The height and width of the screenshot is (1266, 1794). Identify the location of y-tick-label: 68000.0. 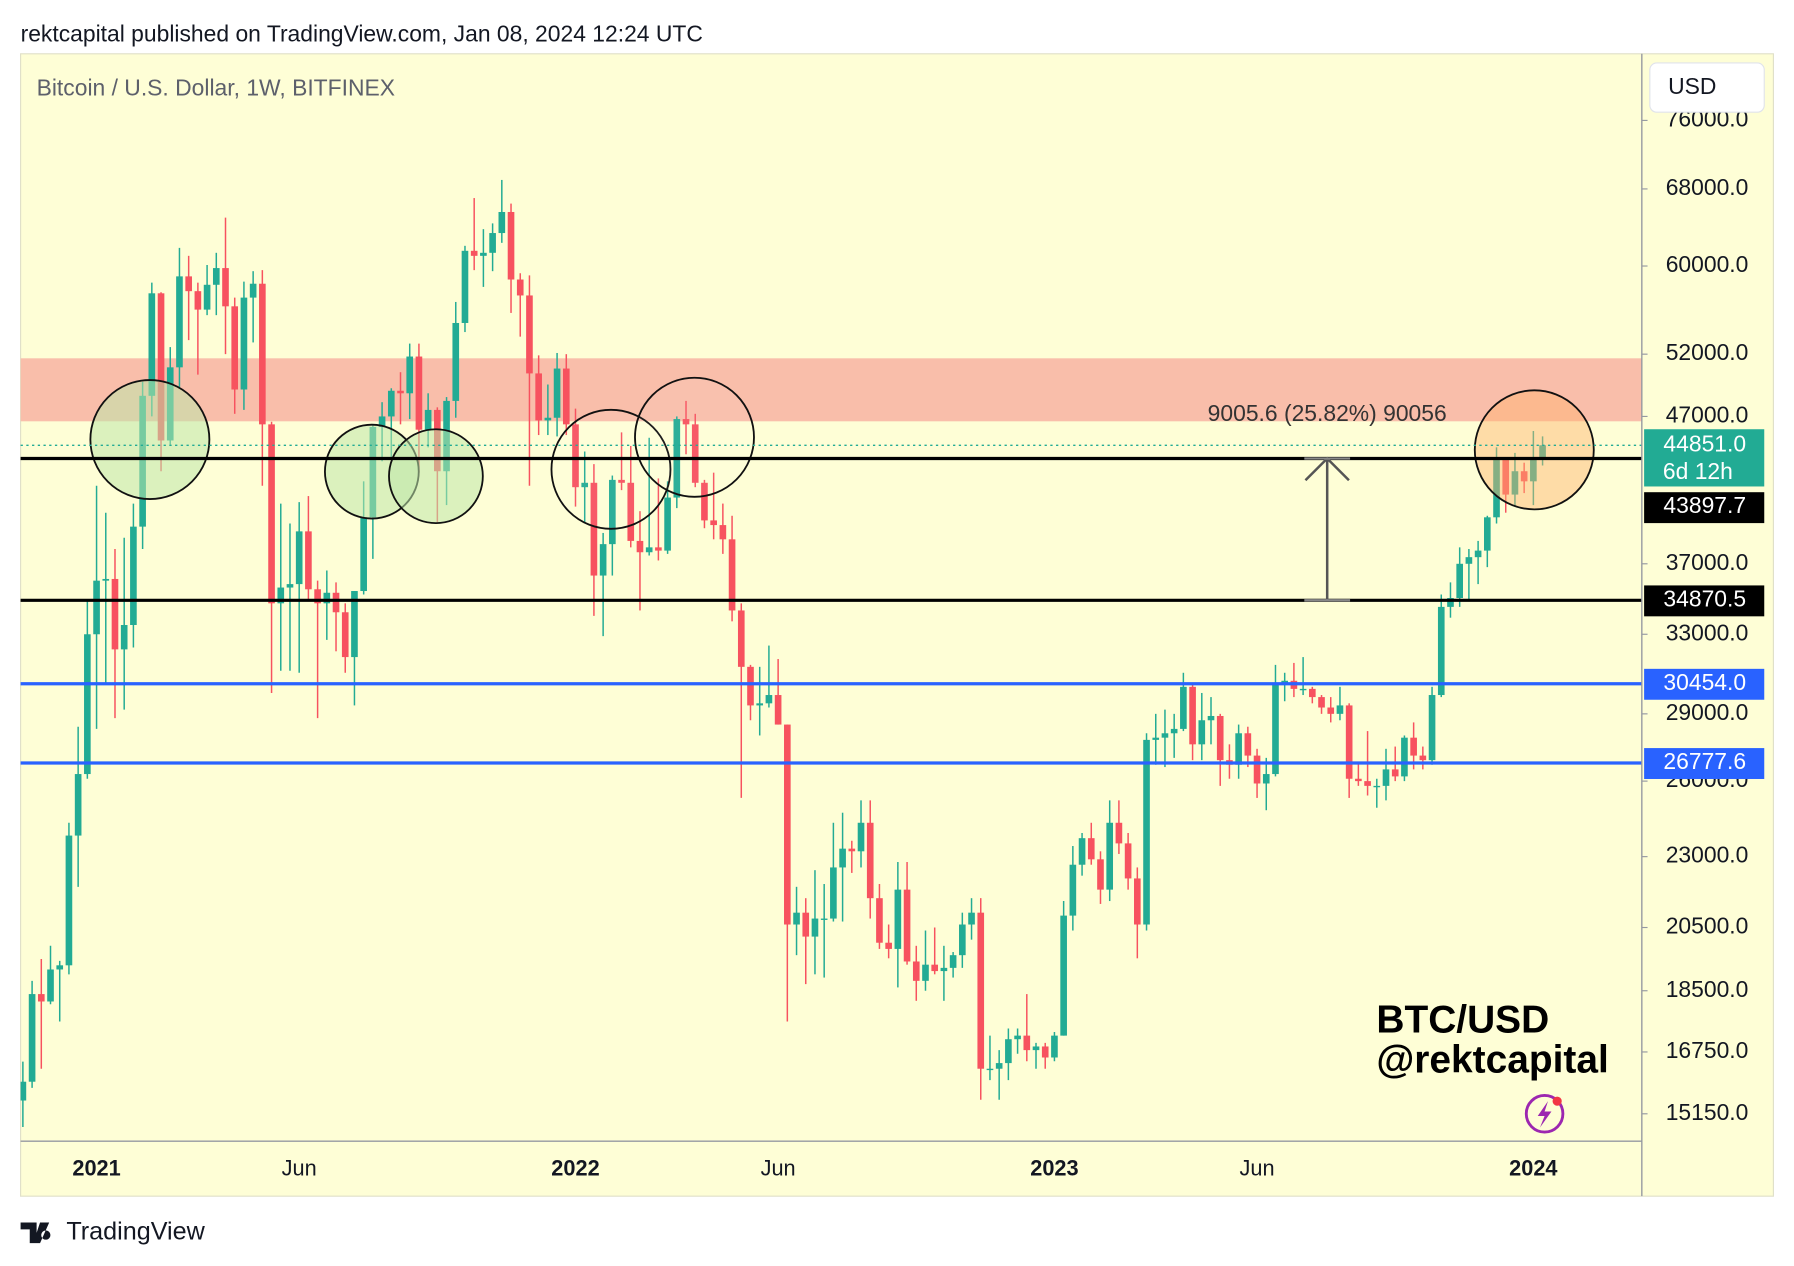
(1707, 187).